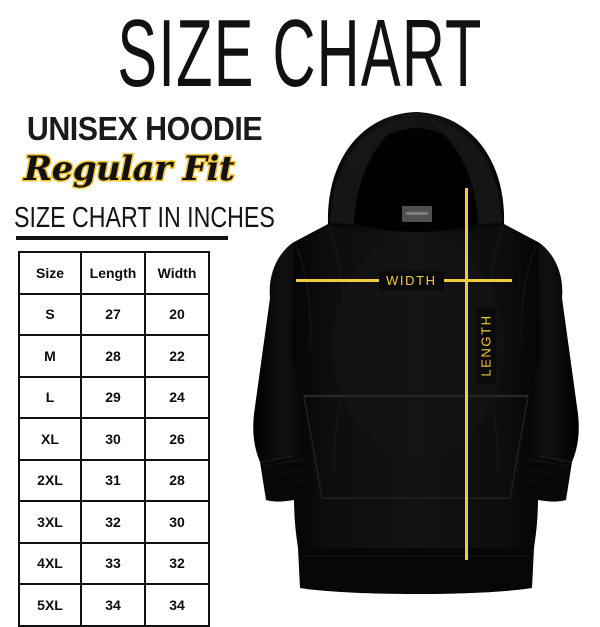 This screenshot has width=600, height=627. What do you see at coordinates (144, 218) in the screenshot?
I see `units-heading: SIZE CHART IN INCHES` at bounding box center [144, 218].